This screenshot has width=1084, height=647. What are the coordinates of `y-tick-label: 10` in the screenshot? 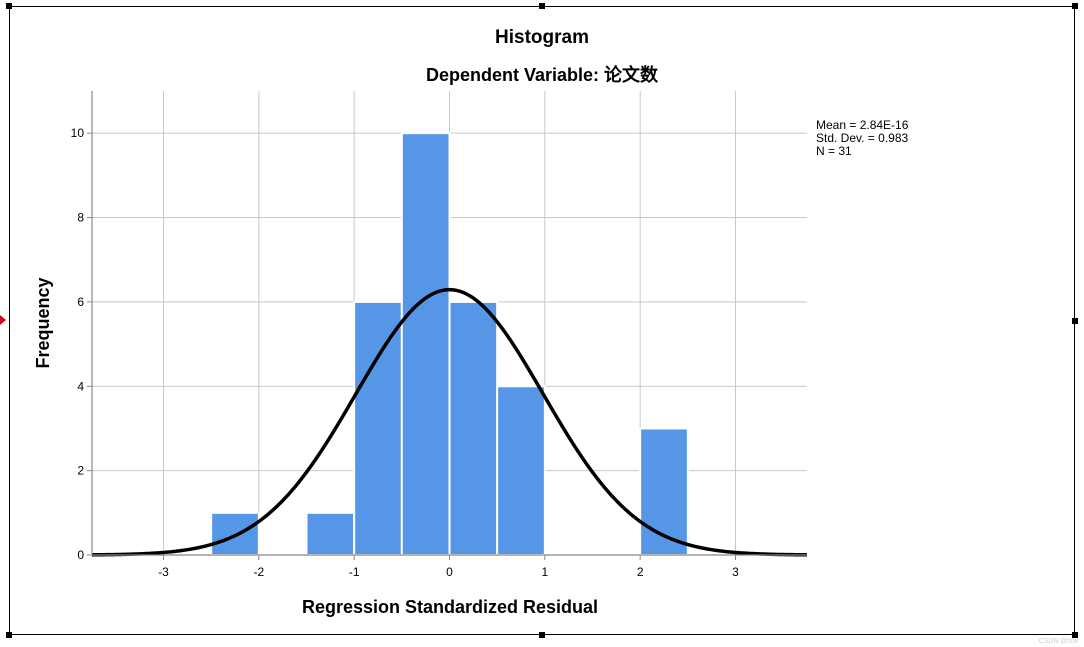 It's located at (78, 133).